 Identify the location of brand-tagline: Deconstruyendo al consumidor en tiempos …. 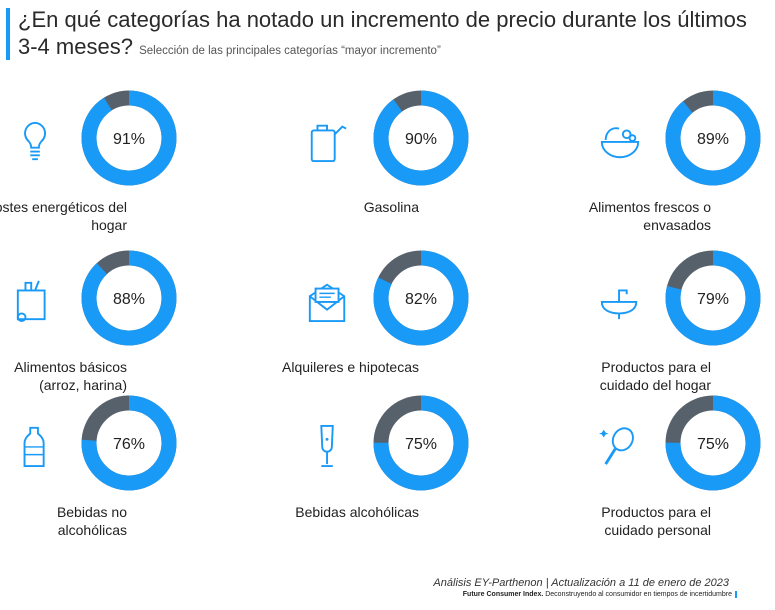
(638, 594).